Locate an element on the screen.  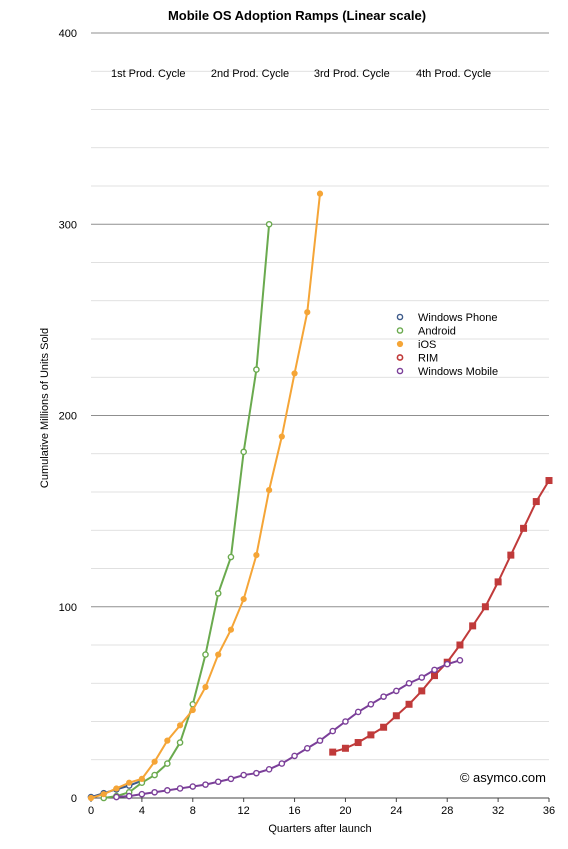
legend-item-ios: iOS is located at coordinates (416, 345).